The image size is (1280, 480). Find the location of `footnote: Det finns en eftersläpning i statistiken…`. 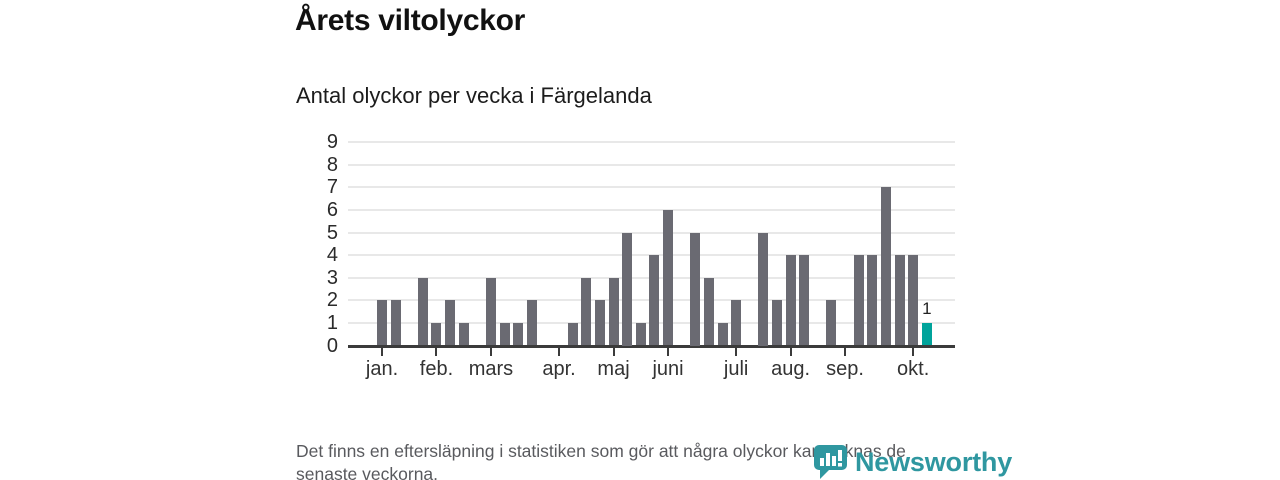

footnote: Det finns en eftersläpning i statistiken… is located at coordinates (646, 460).